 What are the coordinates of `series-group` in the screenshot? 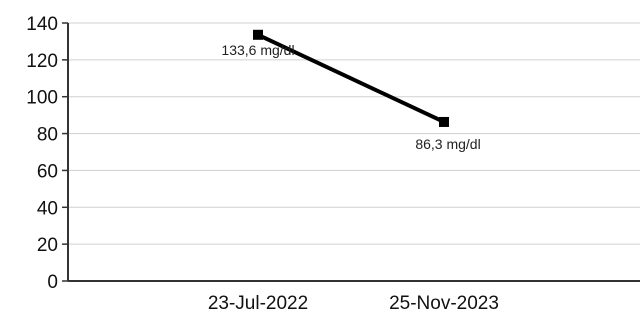 It's located at (351, 78).